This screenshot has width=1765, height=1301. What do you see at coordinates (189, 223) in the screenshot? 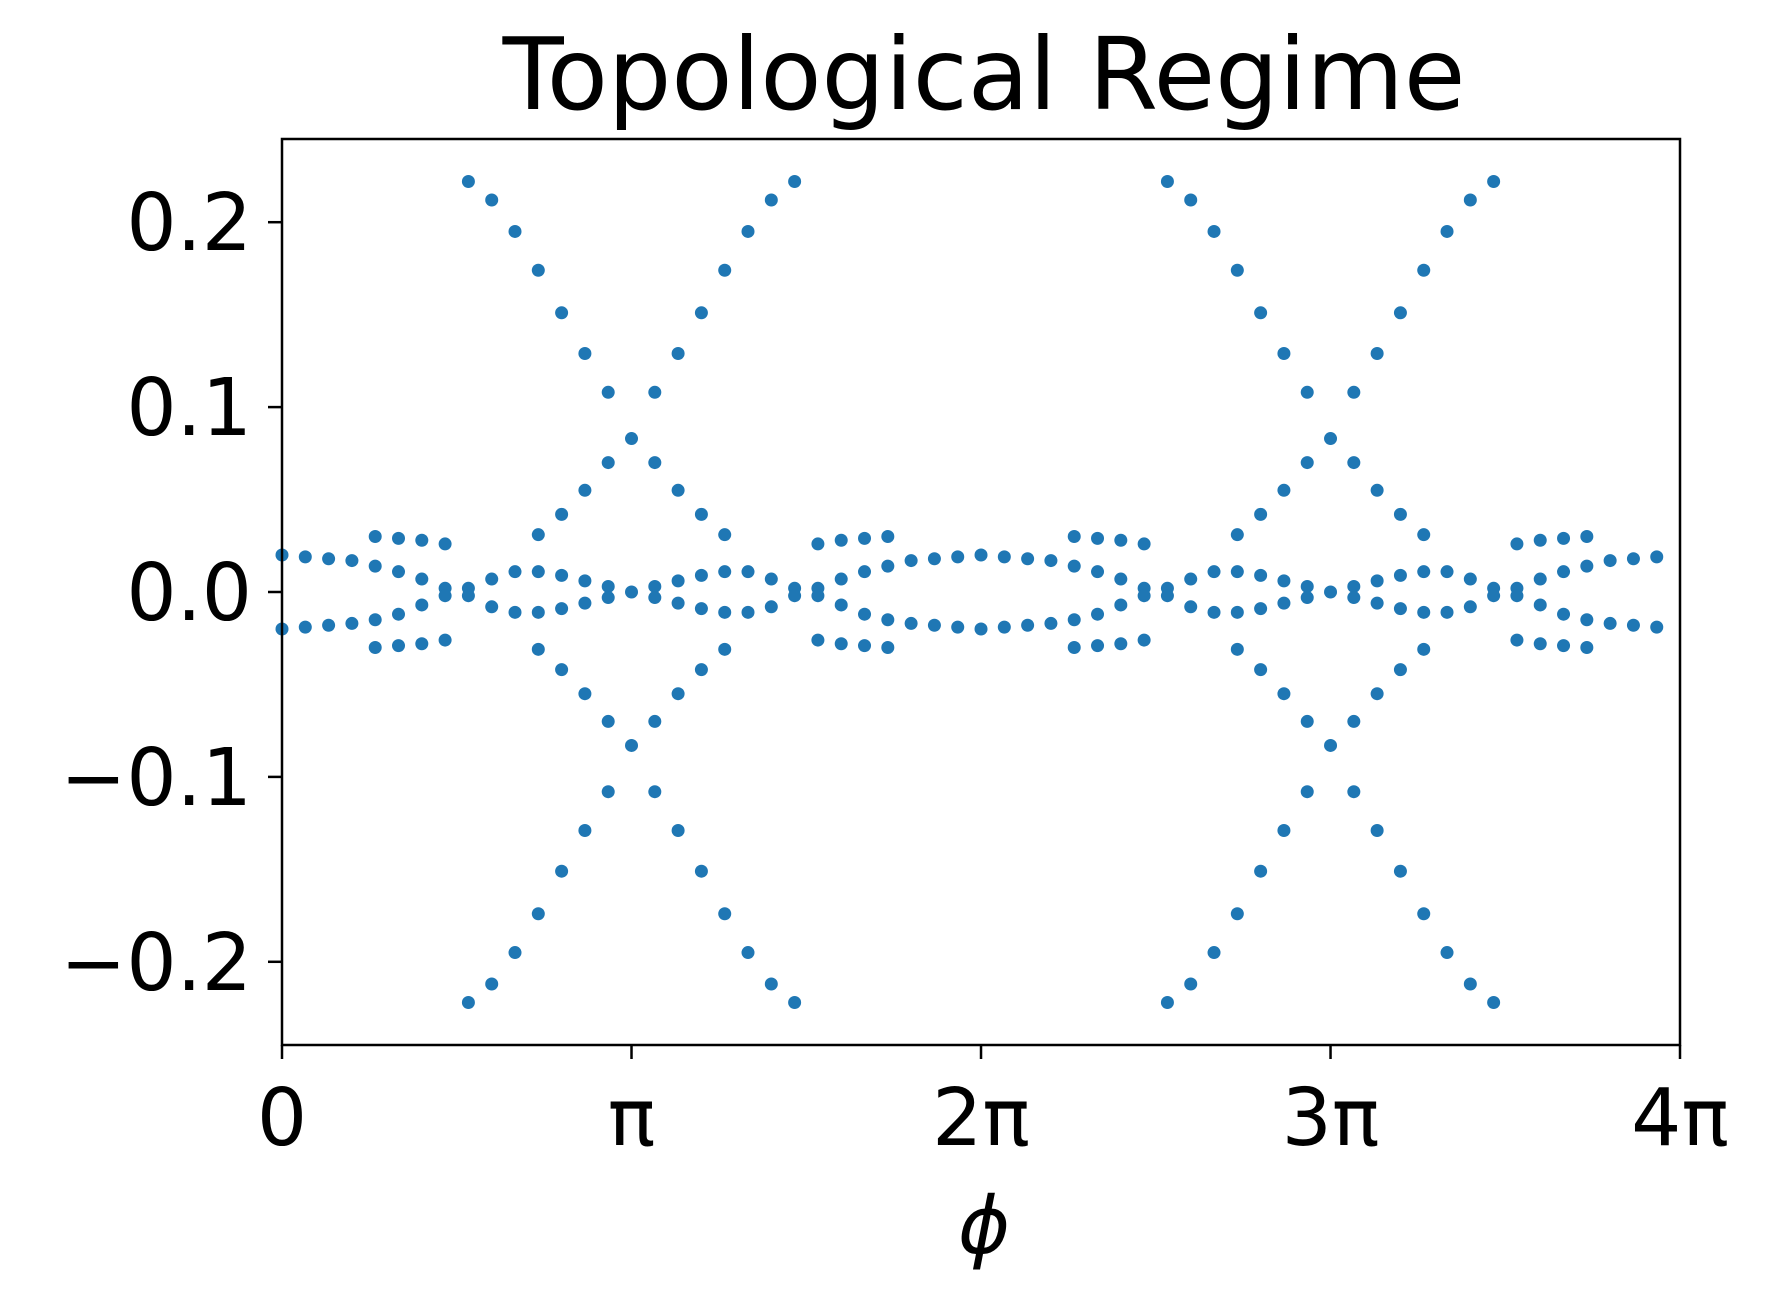
I see `y-tick-label: 0.2` at bounding box center [189, 223].